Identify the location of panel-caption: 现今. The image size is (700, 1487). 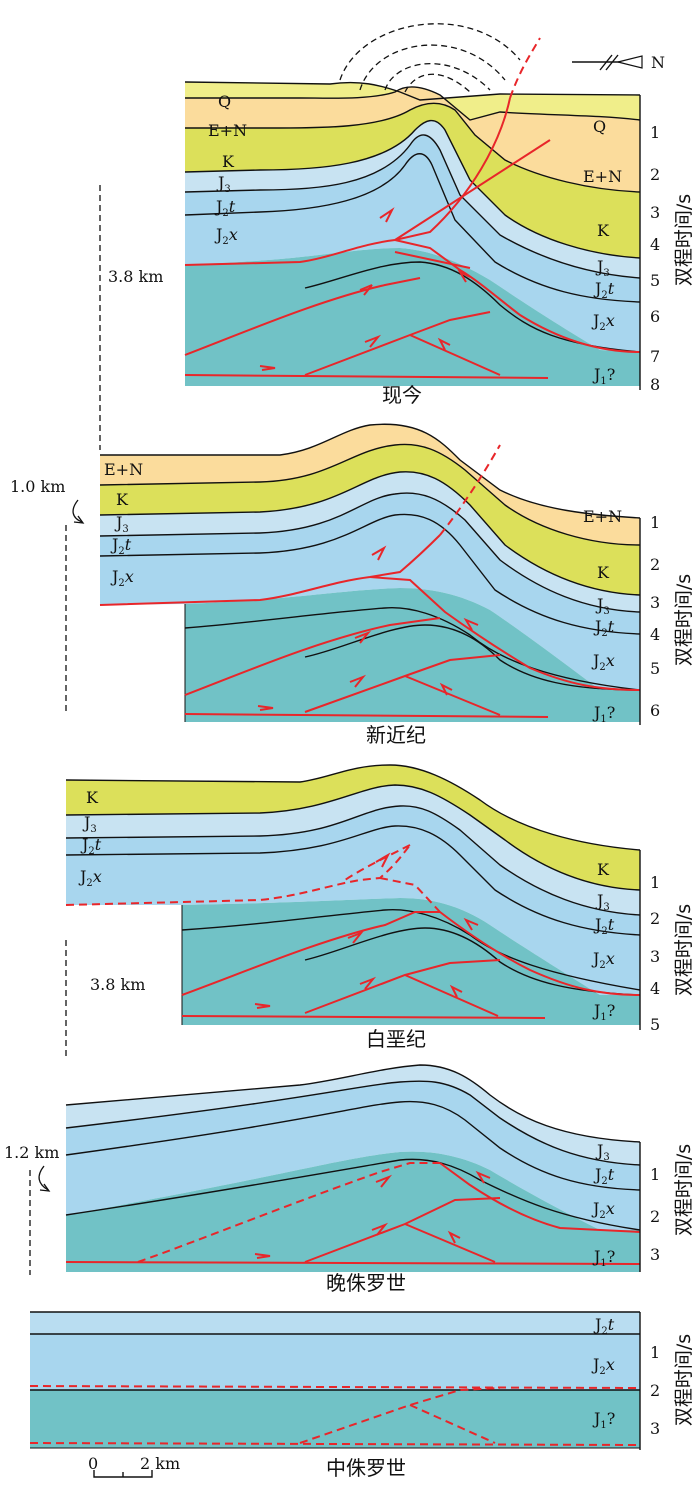
(402, 395).